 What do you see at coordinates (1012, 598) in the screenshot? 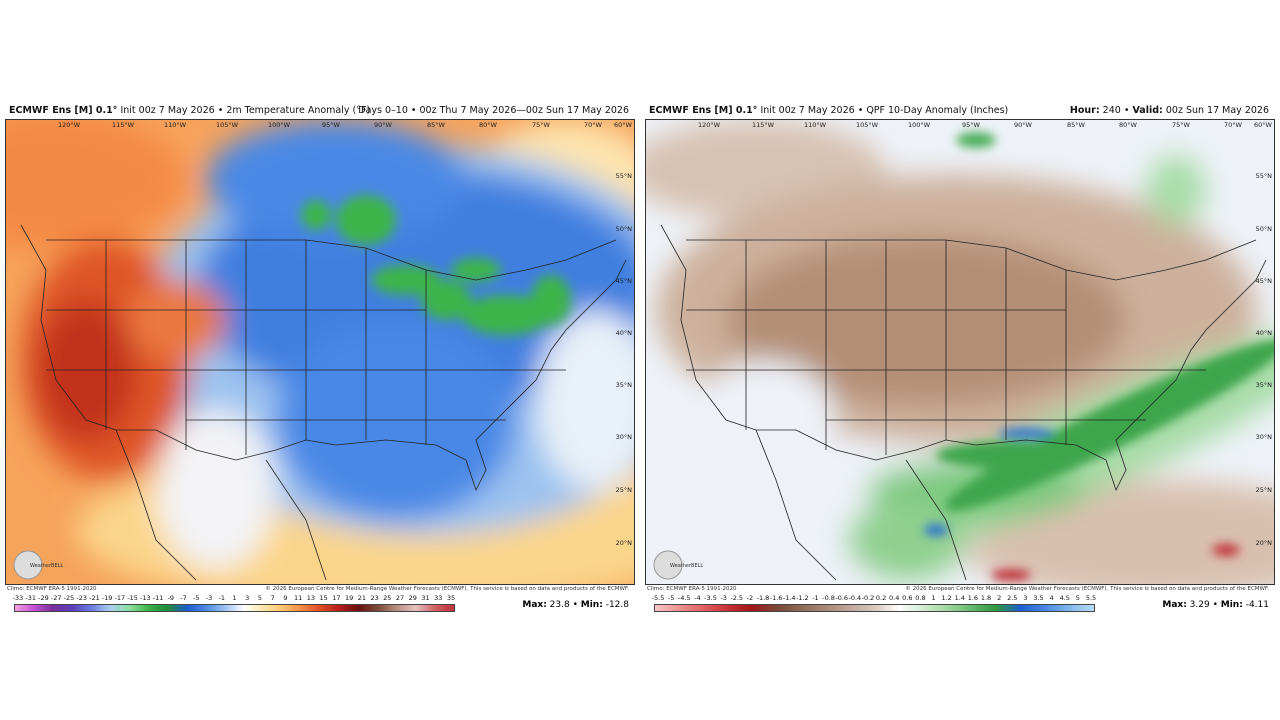
I see `colorbar-label: 2.5` at bounding box center [1012, 598].